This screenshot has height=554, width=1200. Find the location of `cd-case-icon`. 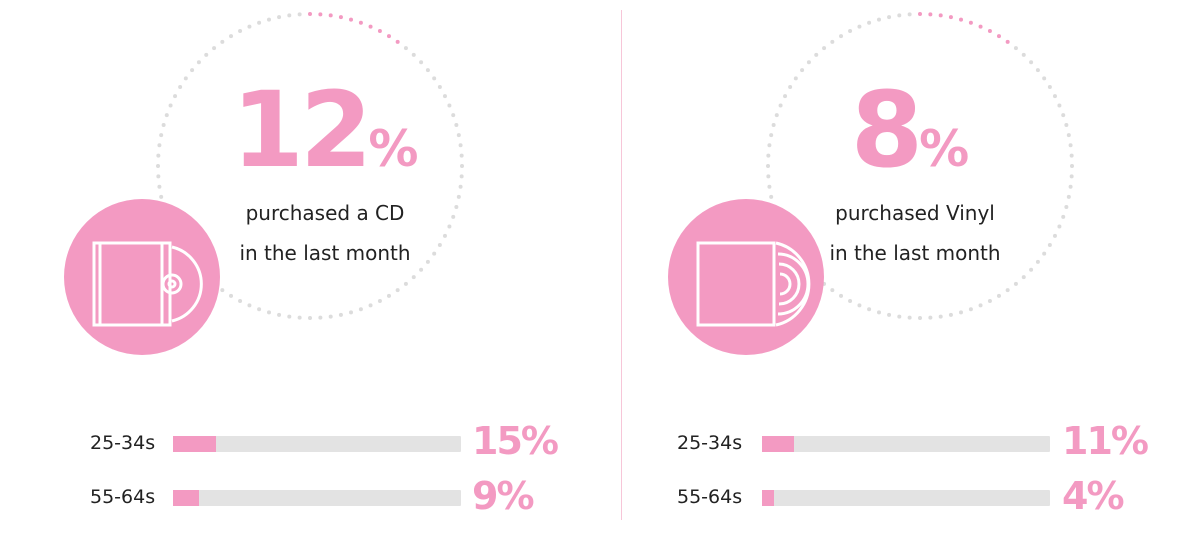

cd-case-icon is located at coordinates (142, 277).